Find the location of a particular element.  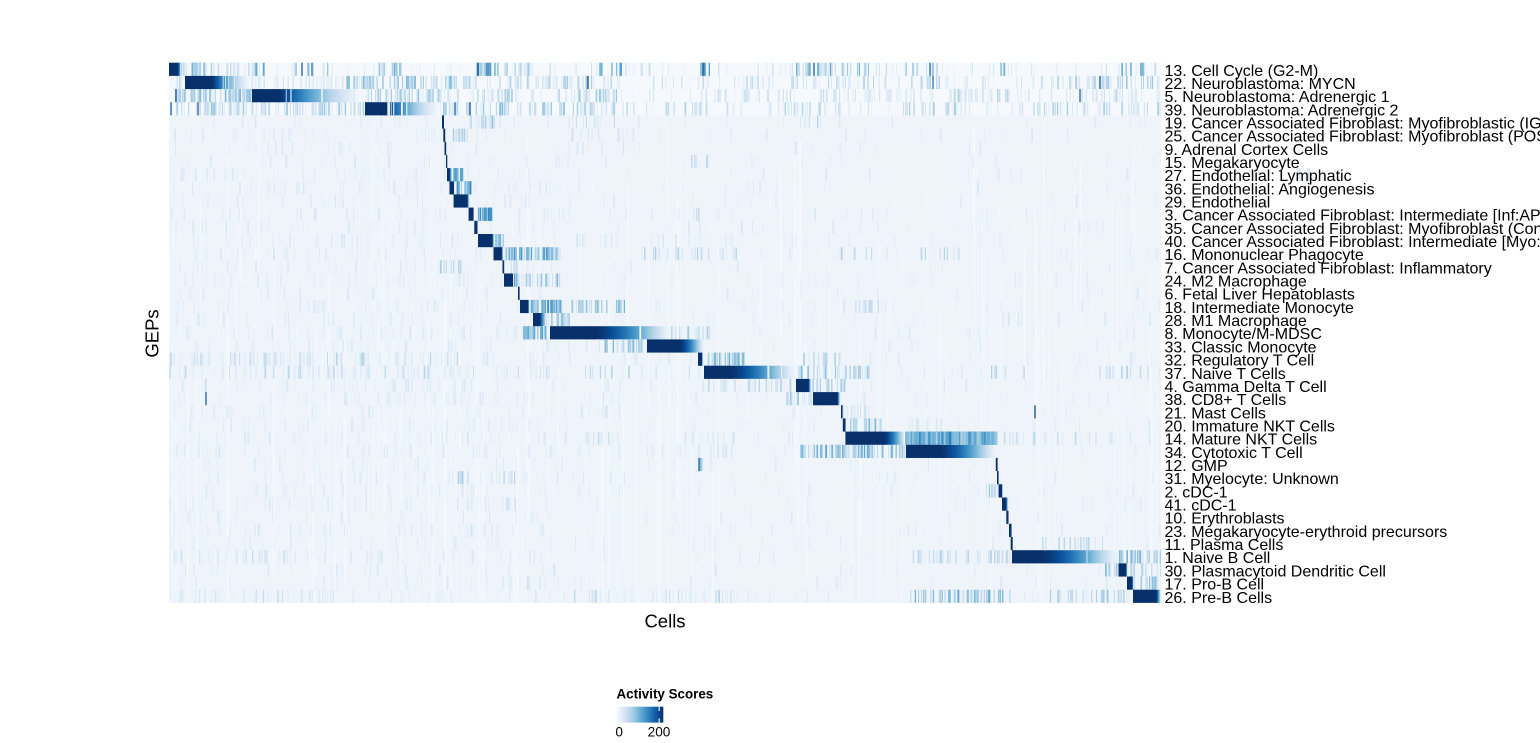

svg-text: 29. Endothelial is located at coordinates (1218, 203).